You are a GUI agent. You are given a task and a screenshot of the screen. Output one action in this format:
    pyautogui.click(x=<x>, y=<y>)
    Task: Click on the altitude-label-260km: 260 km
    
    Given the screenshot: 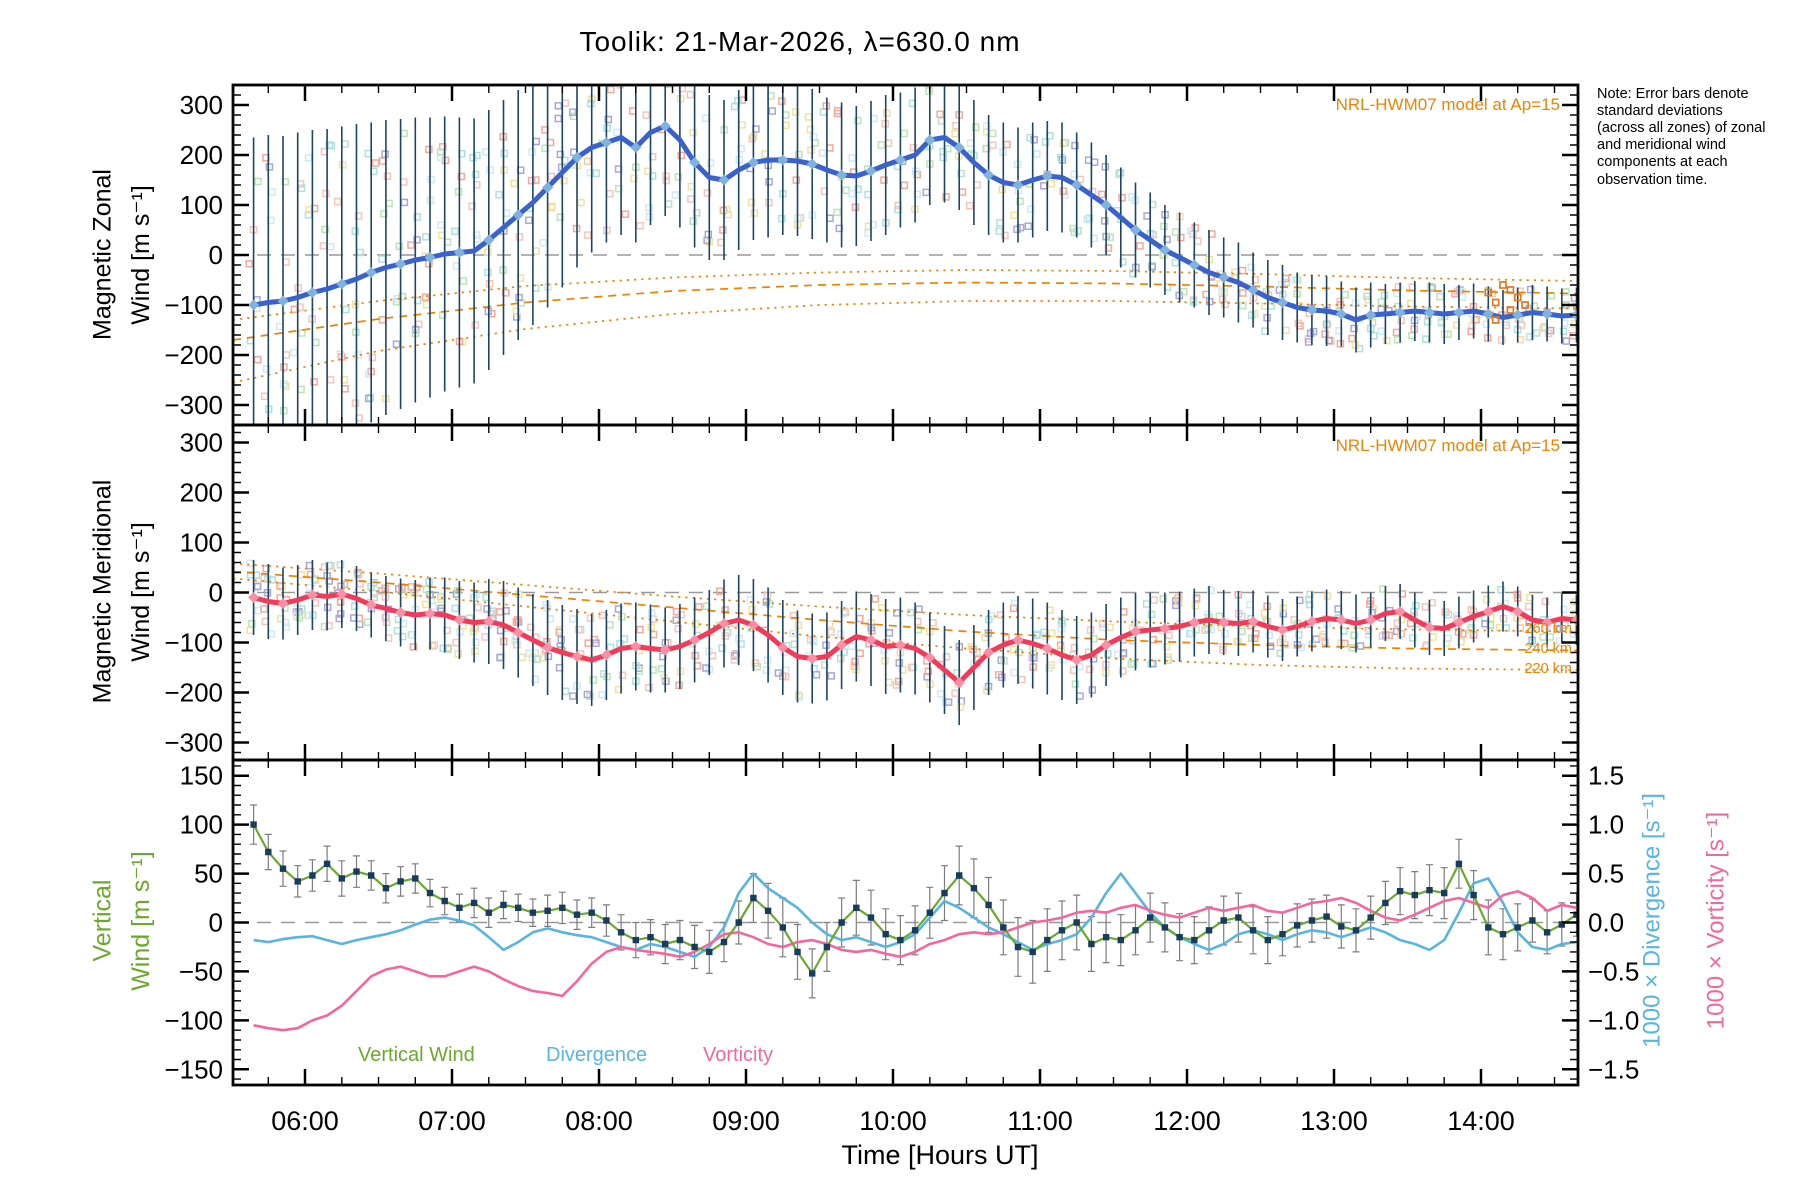 What is the action you would take?
    pyautogui.click(x=1548, y=629)
    